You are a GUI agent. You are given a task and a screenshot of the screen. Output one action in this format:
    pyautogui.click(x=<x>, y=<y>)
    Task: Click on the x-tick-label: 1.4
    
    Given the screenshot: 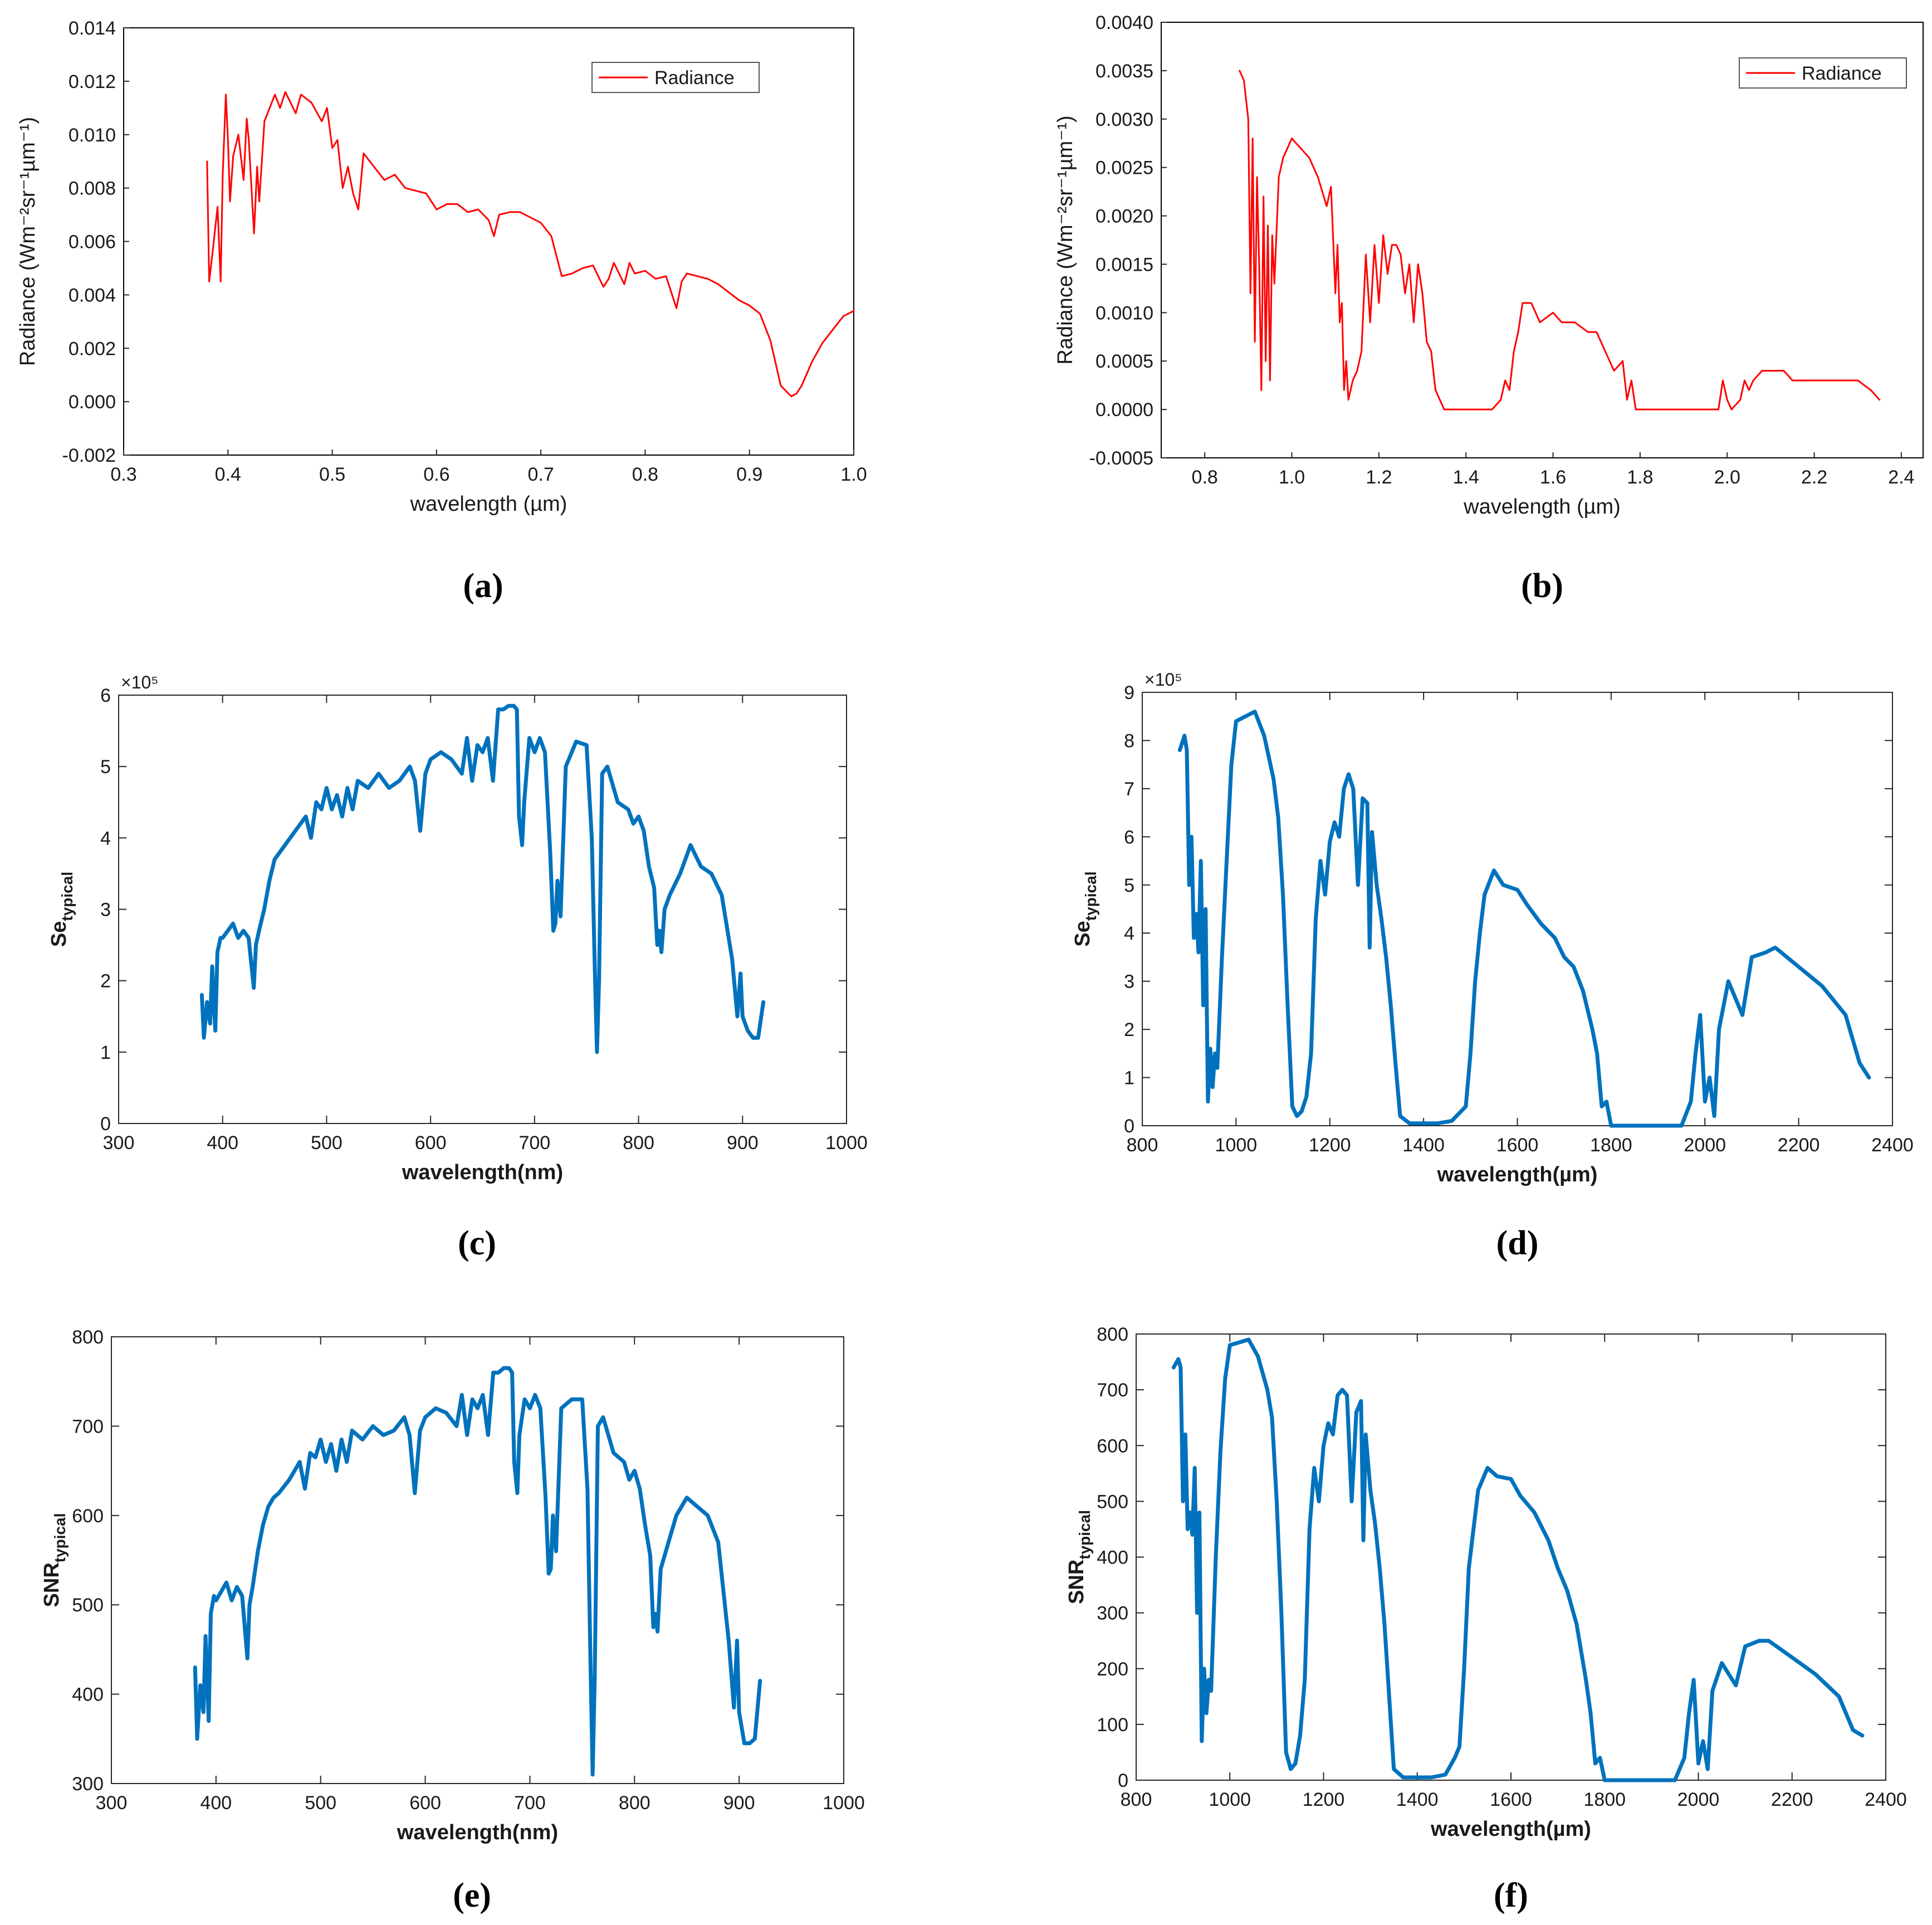 What is the action you would take?
    pyautogui.click(x=1466, y=477)
    